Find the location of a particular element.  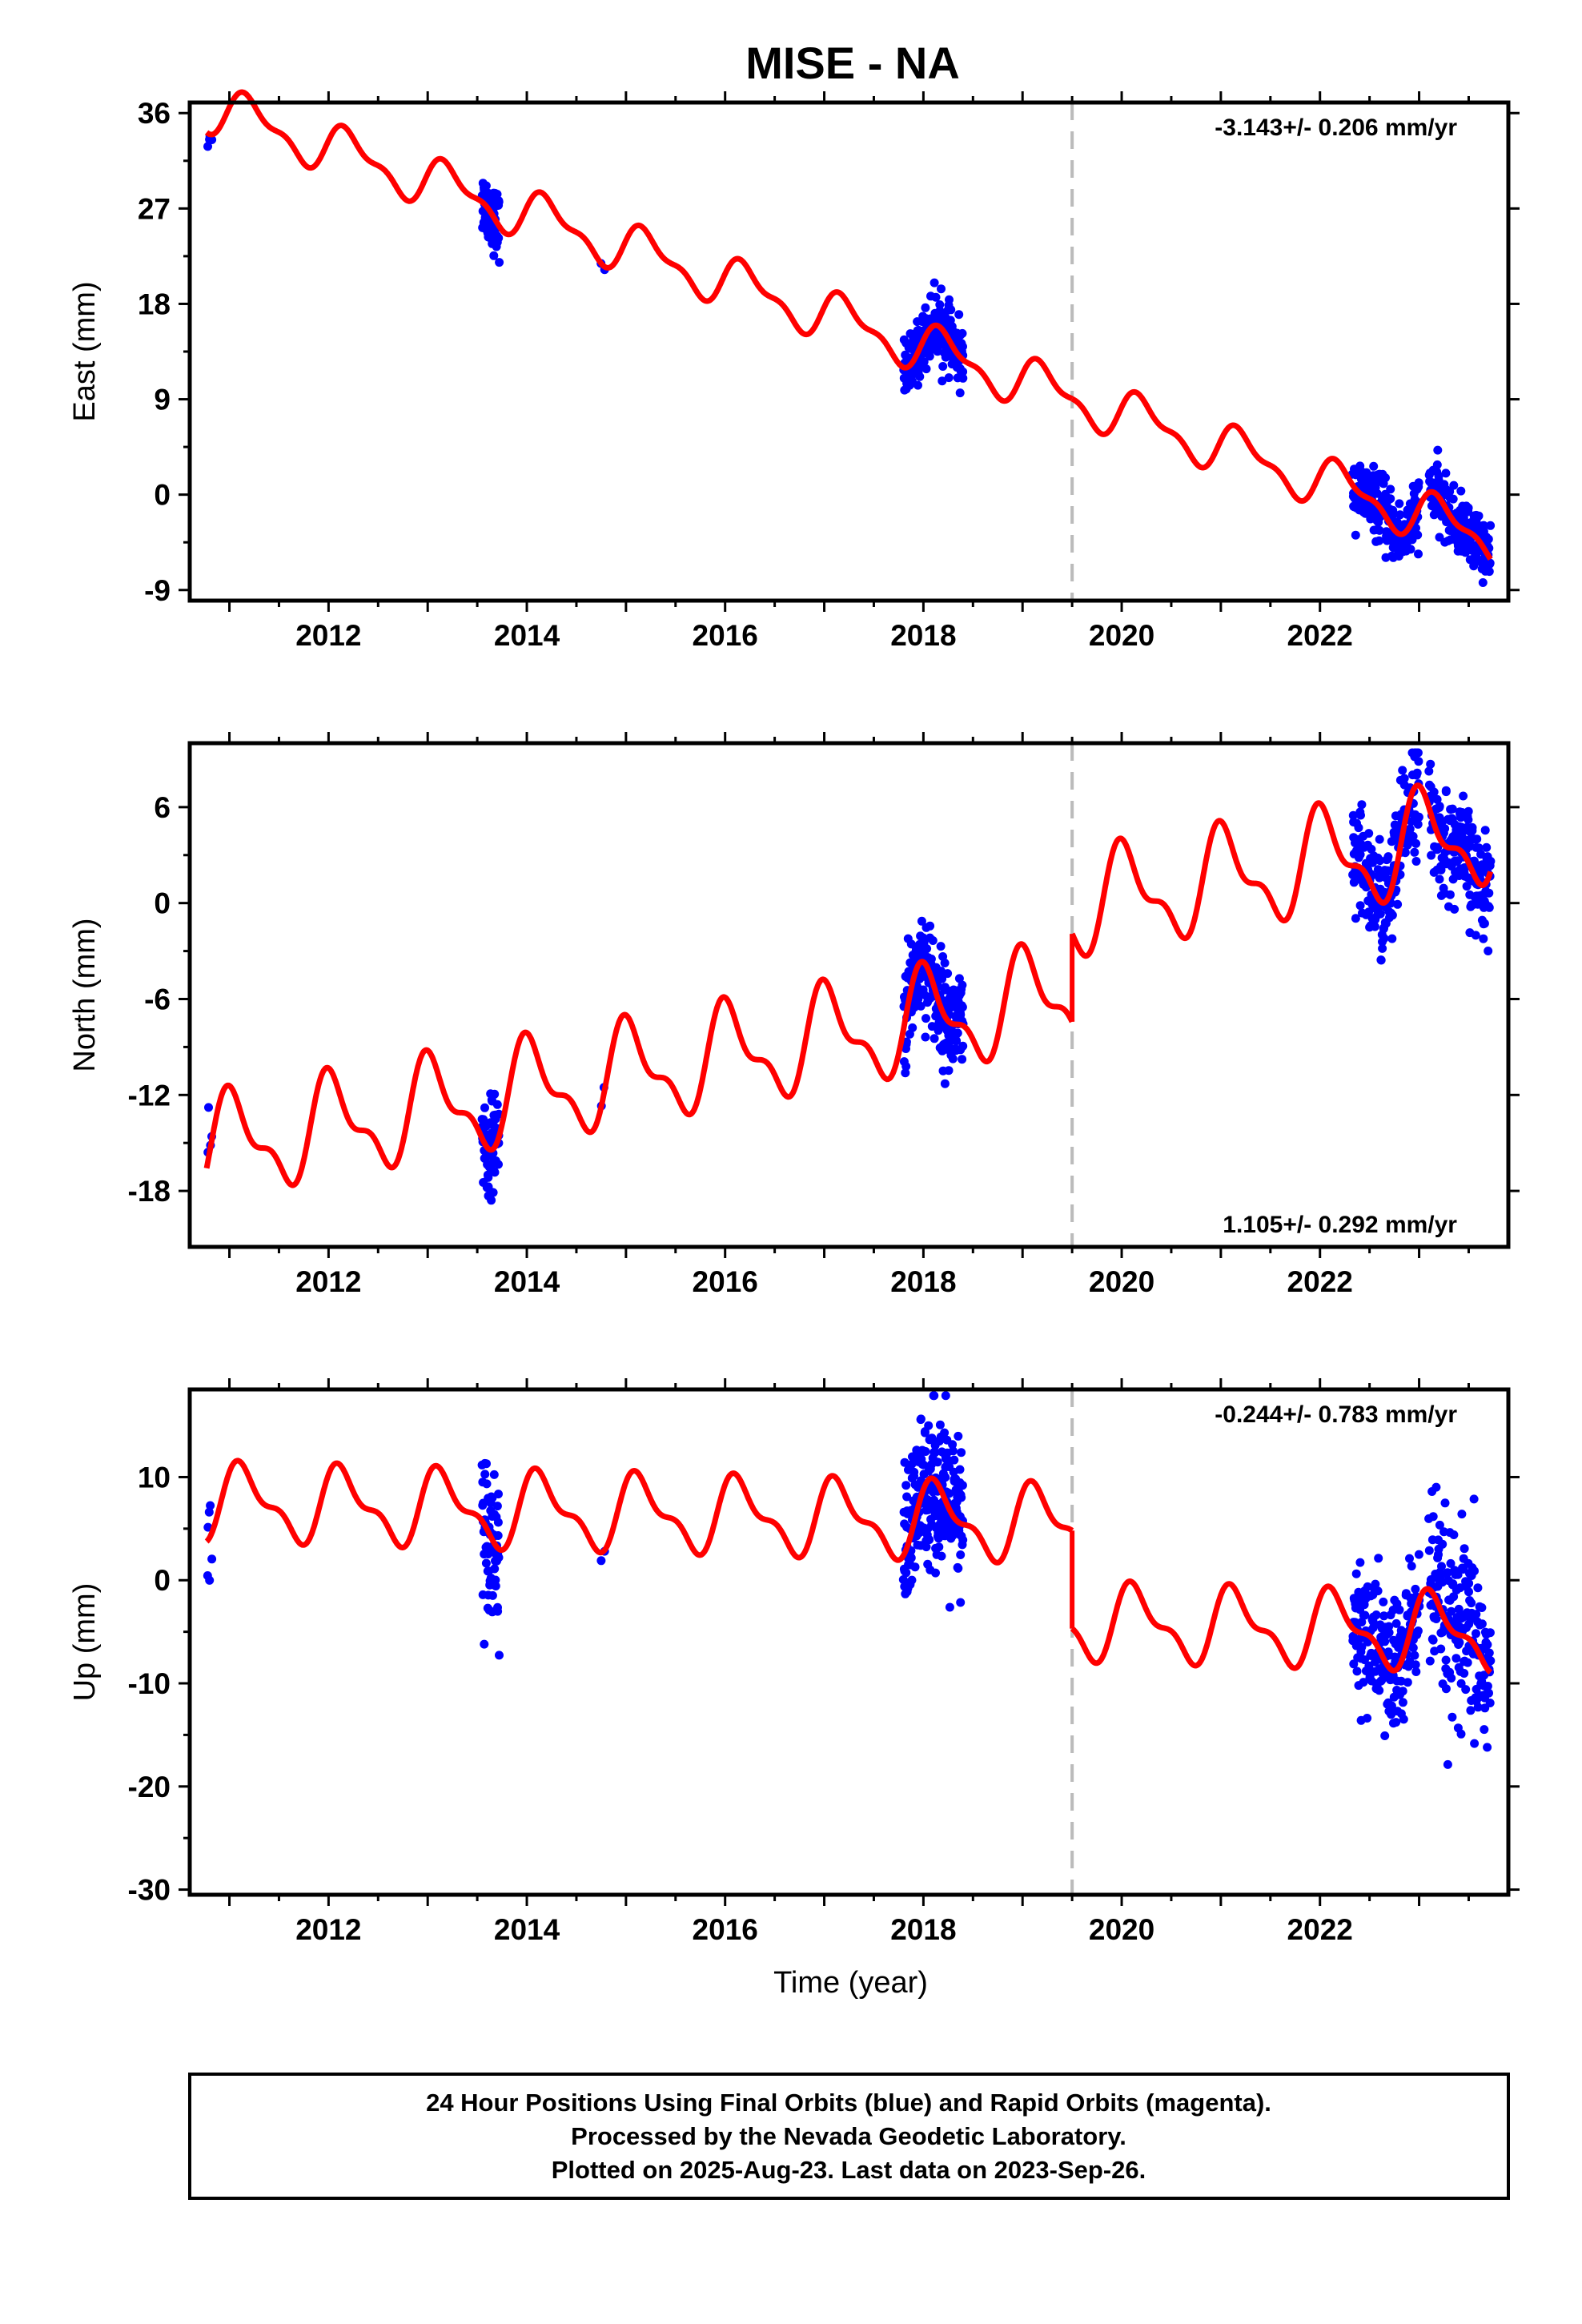

y-tick-label: -20 is located at coordinates (149, 1787).